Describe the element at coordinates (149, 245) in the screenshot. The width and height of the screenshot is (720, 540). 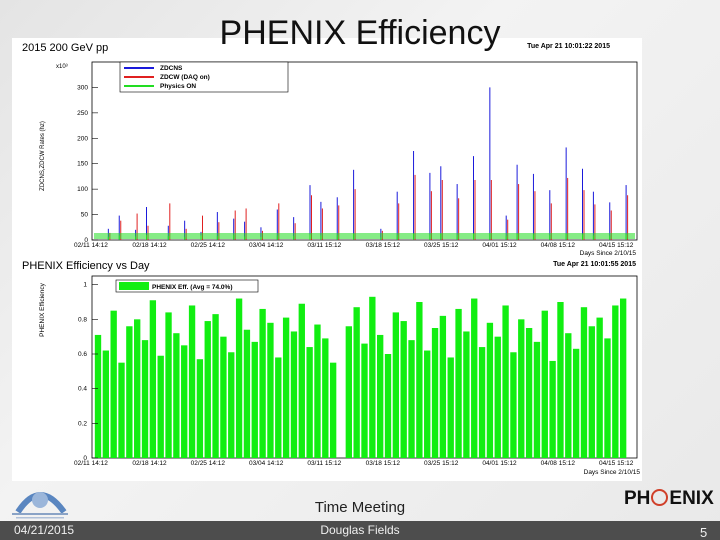
I see `rates-xtick-label: 02/18 14:12` at that location.